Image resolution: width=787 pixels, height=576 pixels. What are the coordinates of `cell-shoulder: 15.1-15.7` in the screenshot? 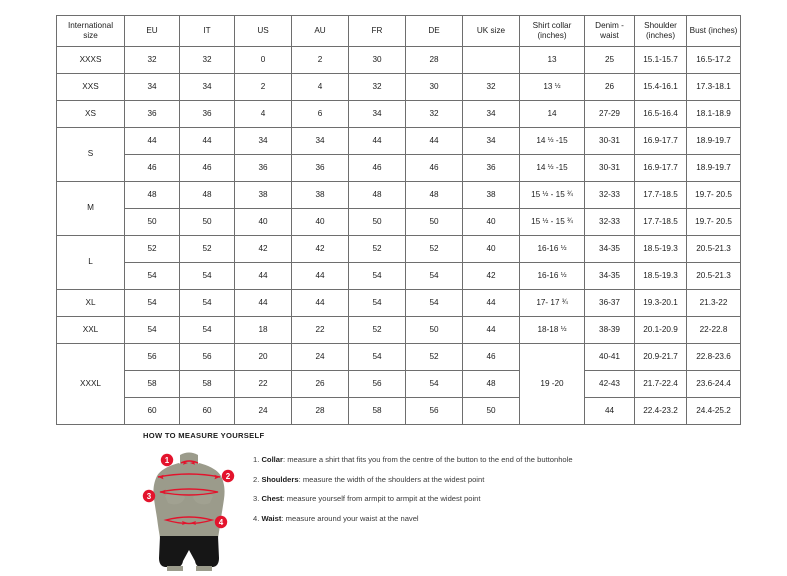 It's located at (660, 60).